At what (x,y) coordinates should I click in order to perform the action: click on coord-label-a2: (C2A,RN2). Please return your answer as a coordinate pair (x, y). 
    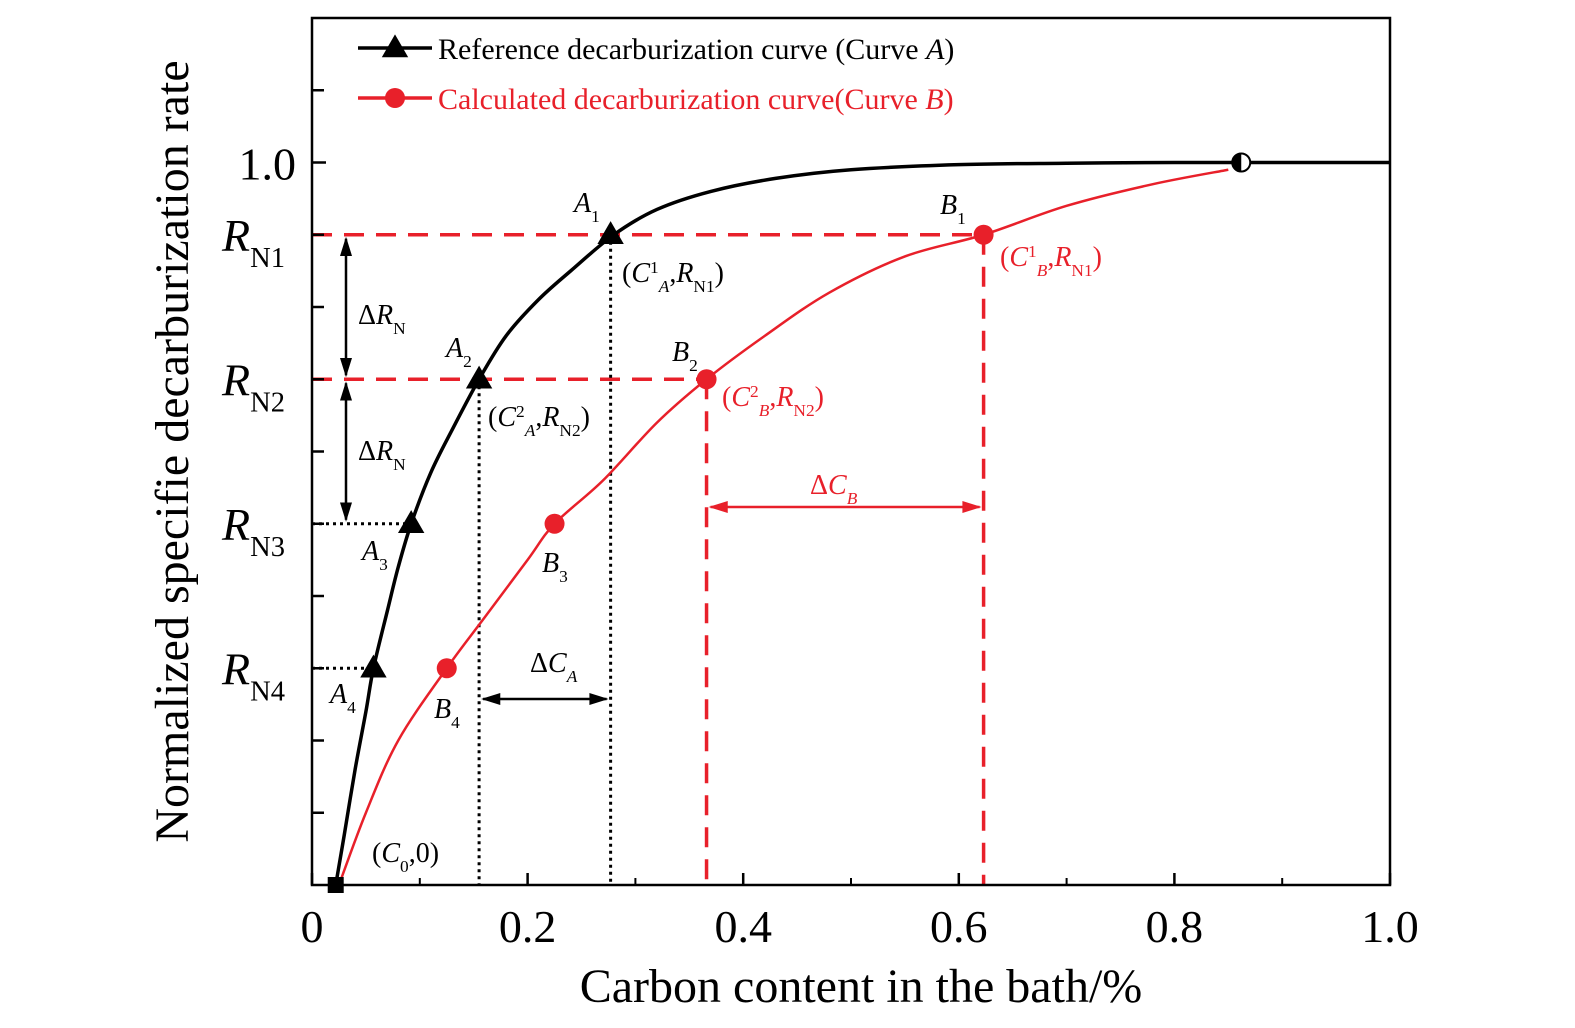
    Looking at the image, I should click on (539, 421).